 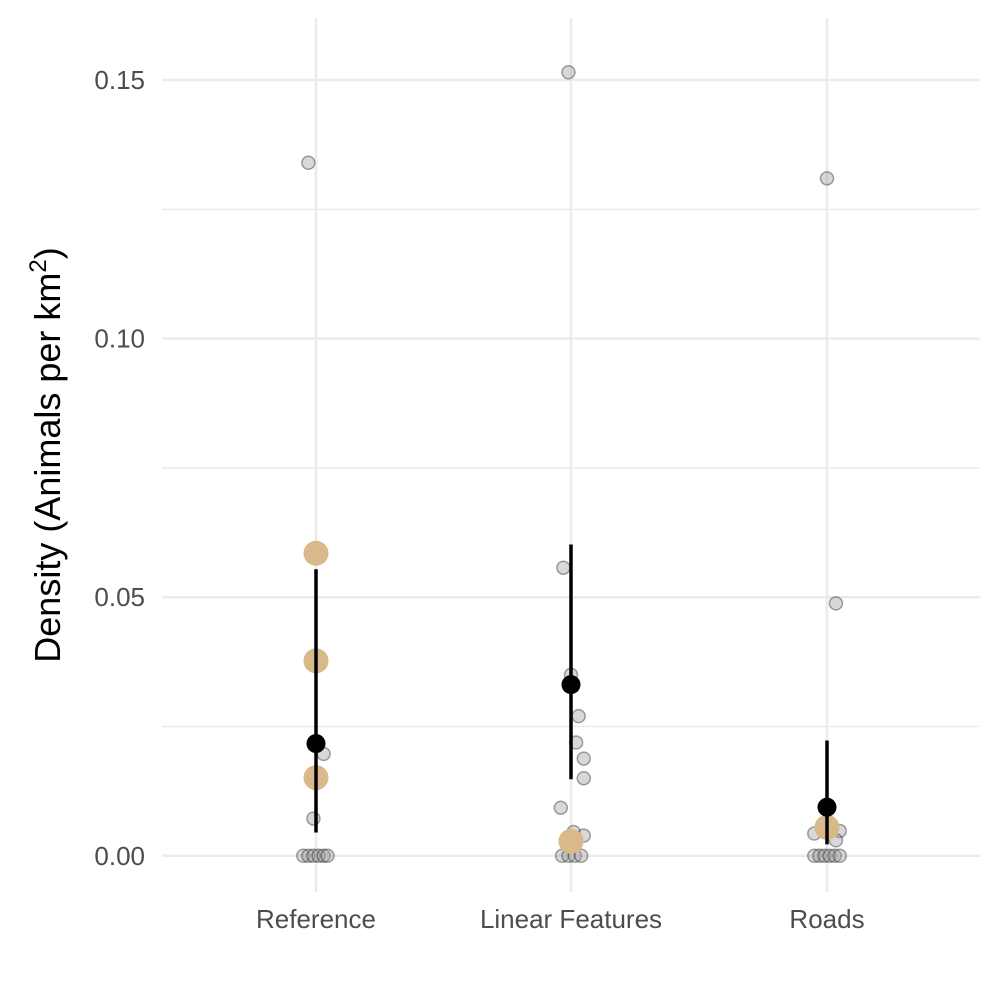 What do you see at coordinates (119, 80) in the screenshot?
I see `y-tick-label-3: 0.15` at bounding box center [119, 80].